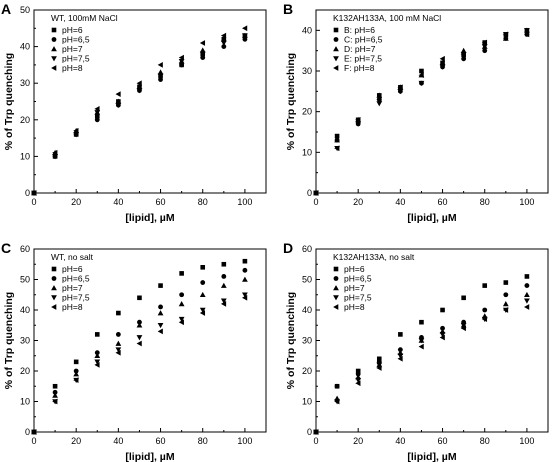  Describe the element at coordinates (359, 30) in the screenshot. I see `legend-entry: B: pH=6` at that location.